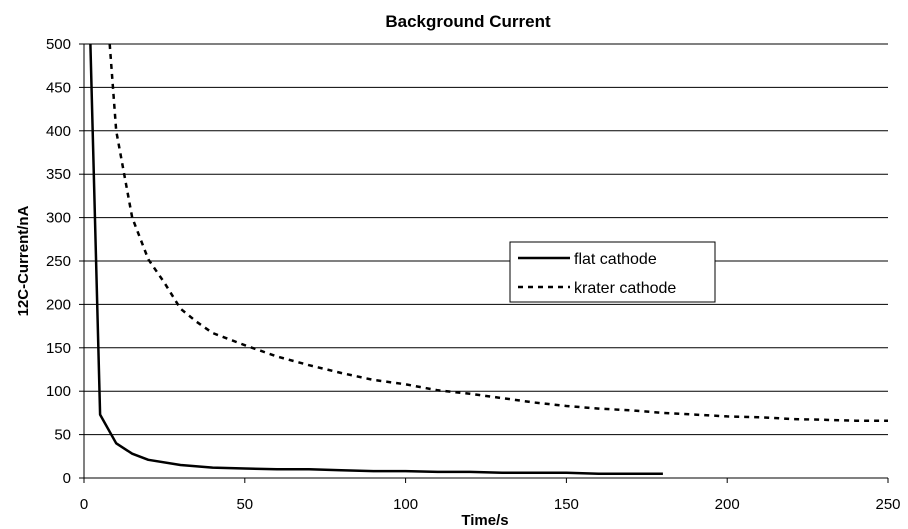 This screenshot has width=908, height=529. Describe the element at coordinates (468, 21) in the screenshot. I see `chart-title: Background Current` at that location.